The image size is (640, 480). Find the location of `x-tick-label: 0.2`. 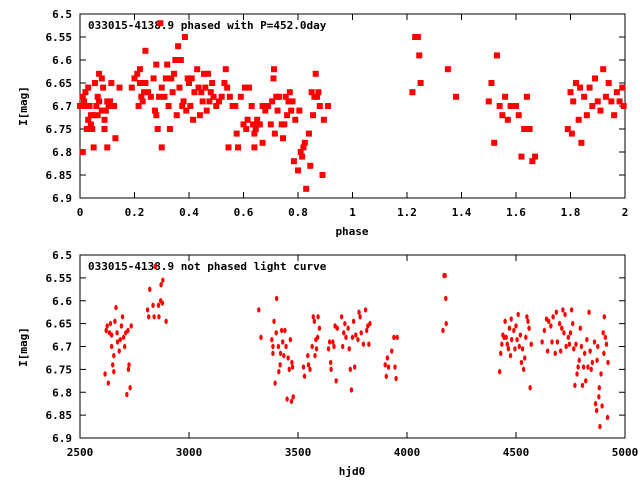

x-tick-label: 0.2 is located at coordinates (135, 212).